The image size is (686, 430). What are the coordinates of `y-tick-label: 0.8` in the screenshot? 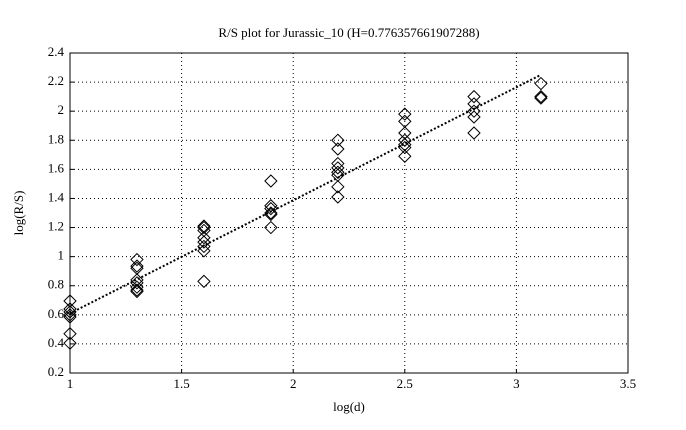 It's located at (56, 284).